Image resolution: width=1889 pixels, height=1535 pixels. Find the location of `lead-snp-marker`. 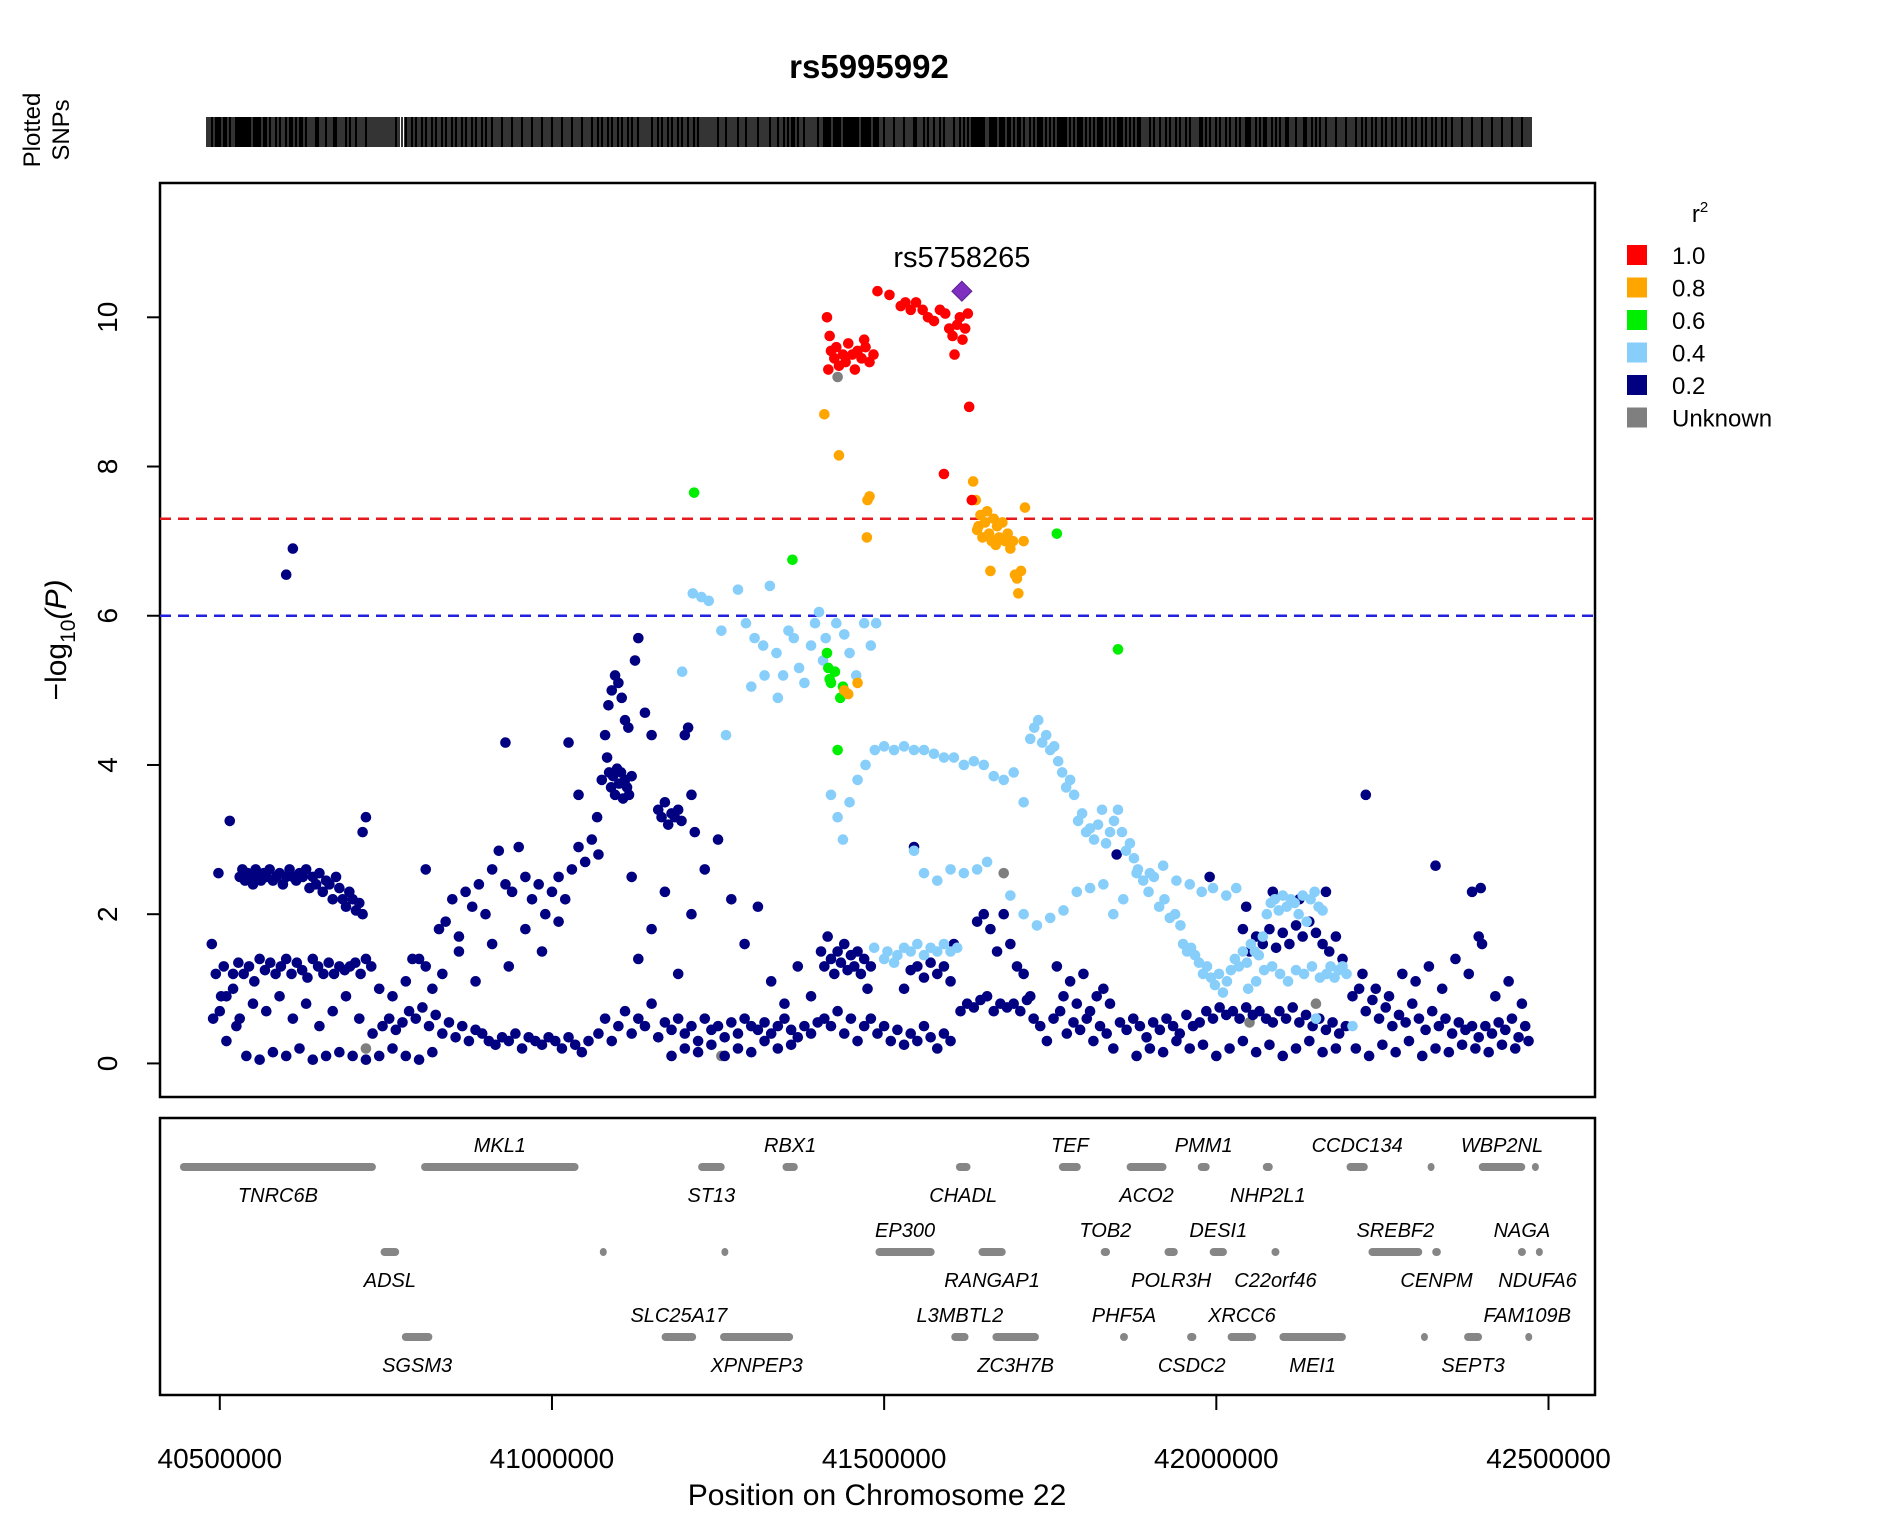

lead-snp-marker is located at coordinates (962, 291).